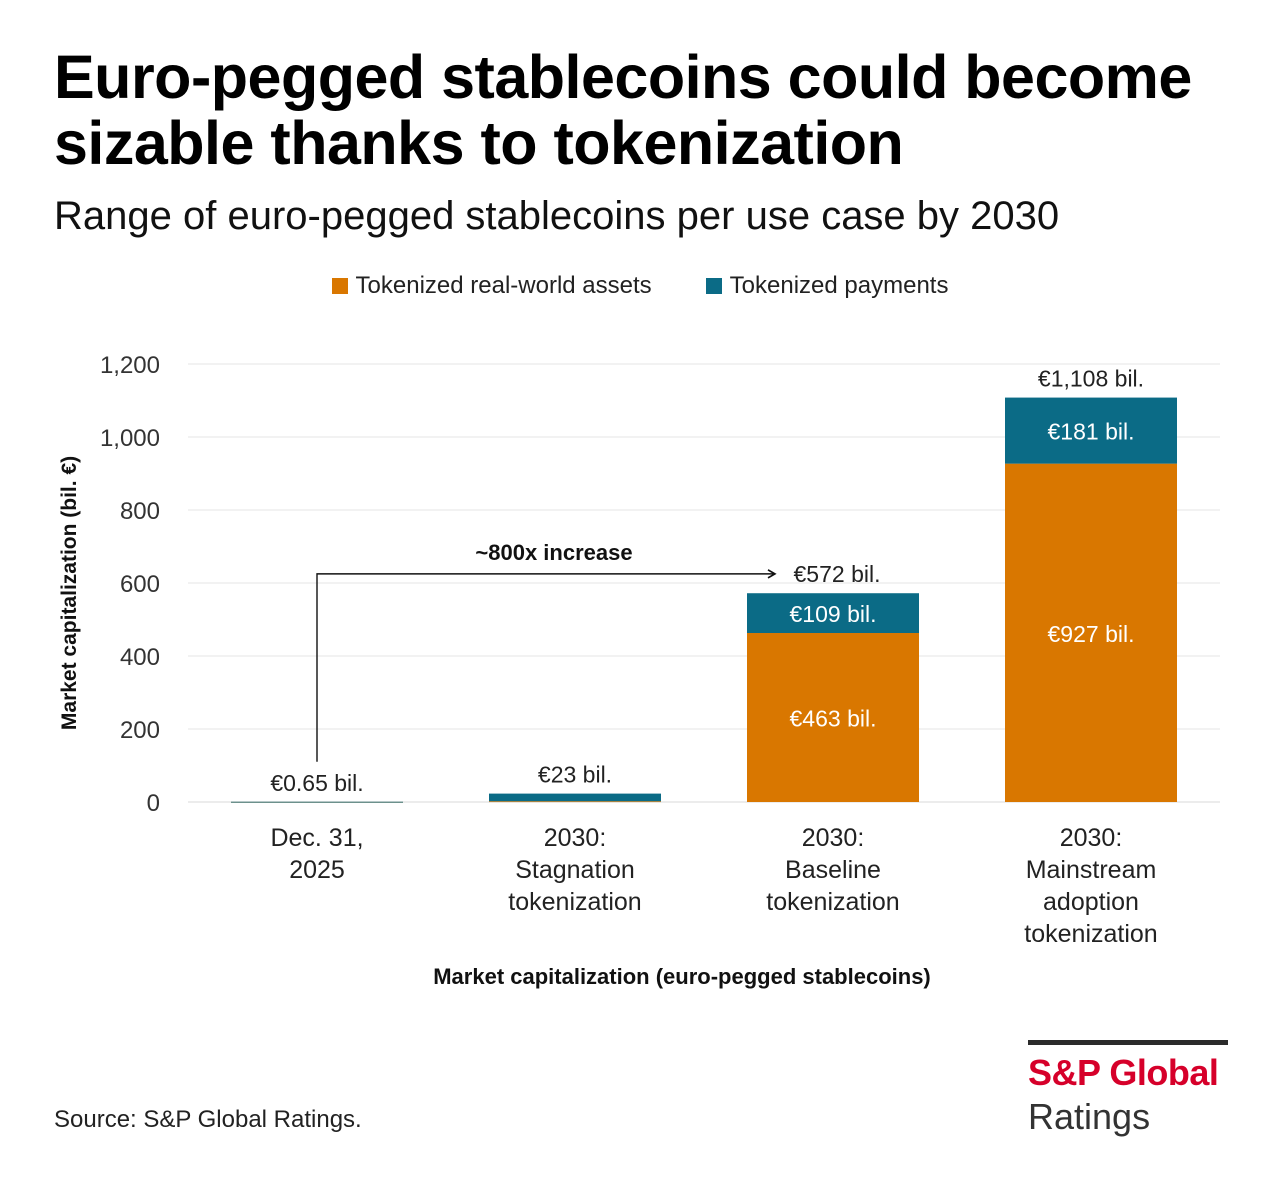  What do you see at coordinates (546, 665) in the screenshot?
I see `annotation-arrow` at bounding box center [546, 665].